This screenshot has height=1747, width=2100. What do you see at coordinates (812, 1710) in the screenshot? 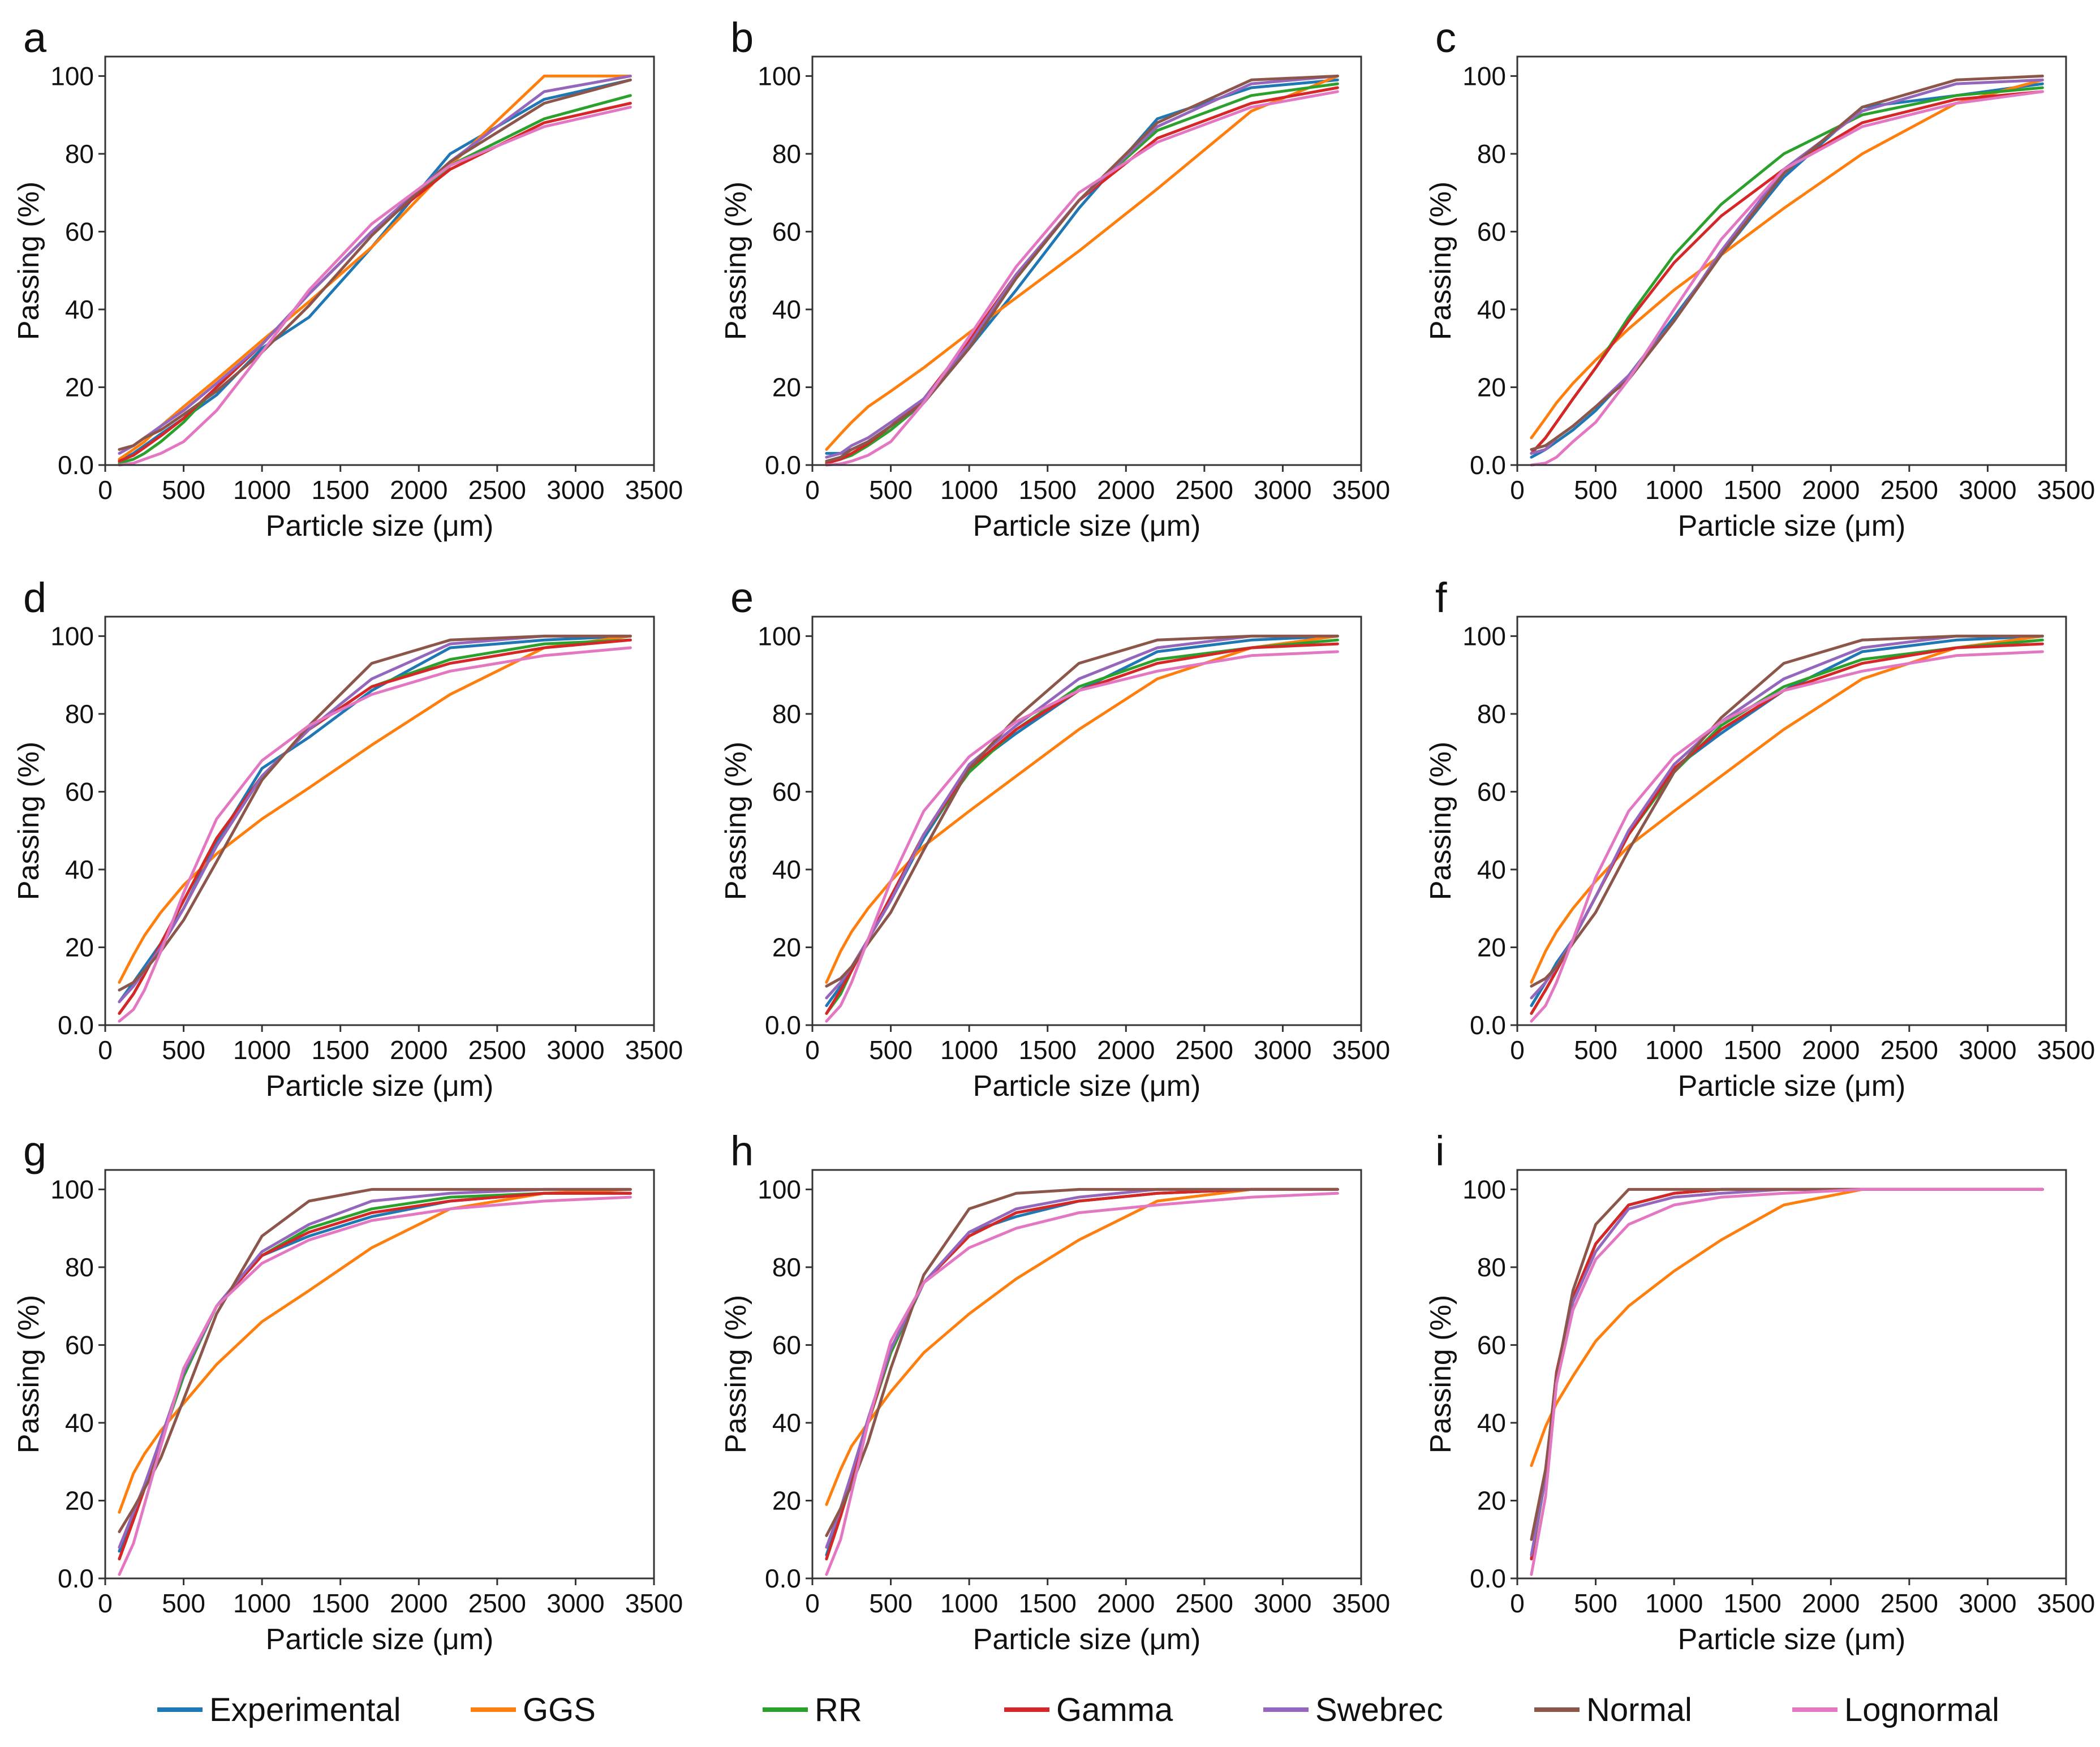
I see `legend-item-rr: RR` at bounding box center [812, 1710].